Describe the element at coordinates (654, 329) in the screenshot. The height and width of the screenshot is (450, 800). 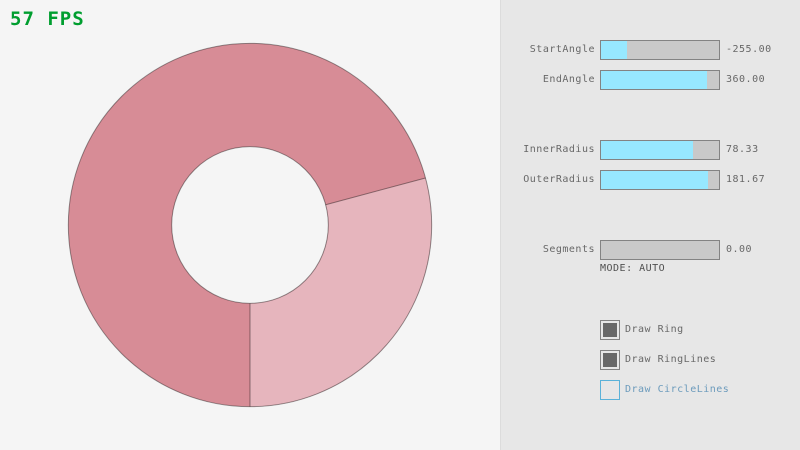
I see `draw-ring-label: Draw Ring` at that location.